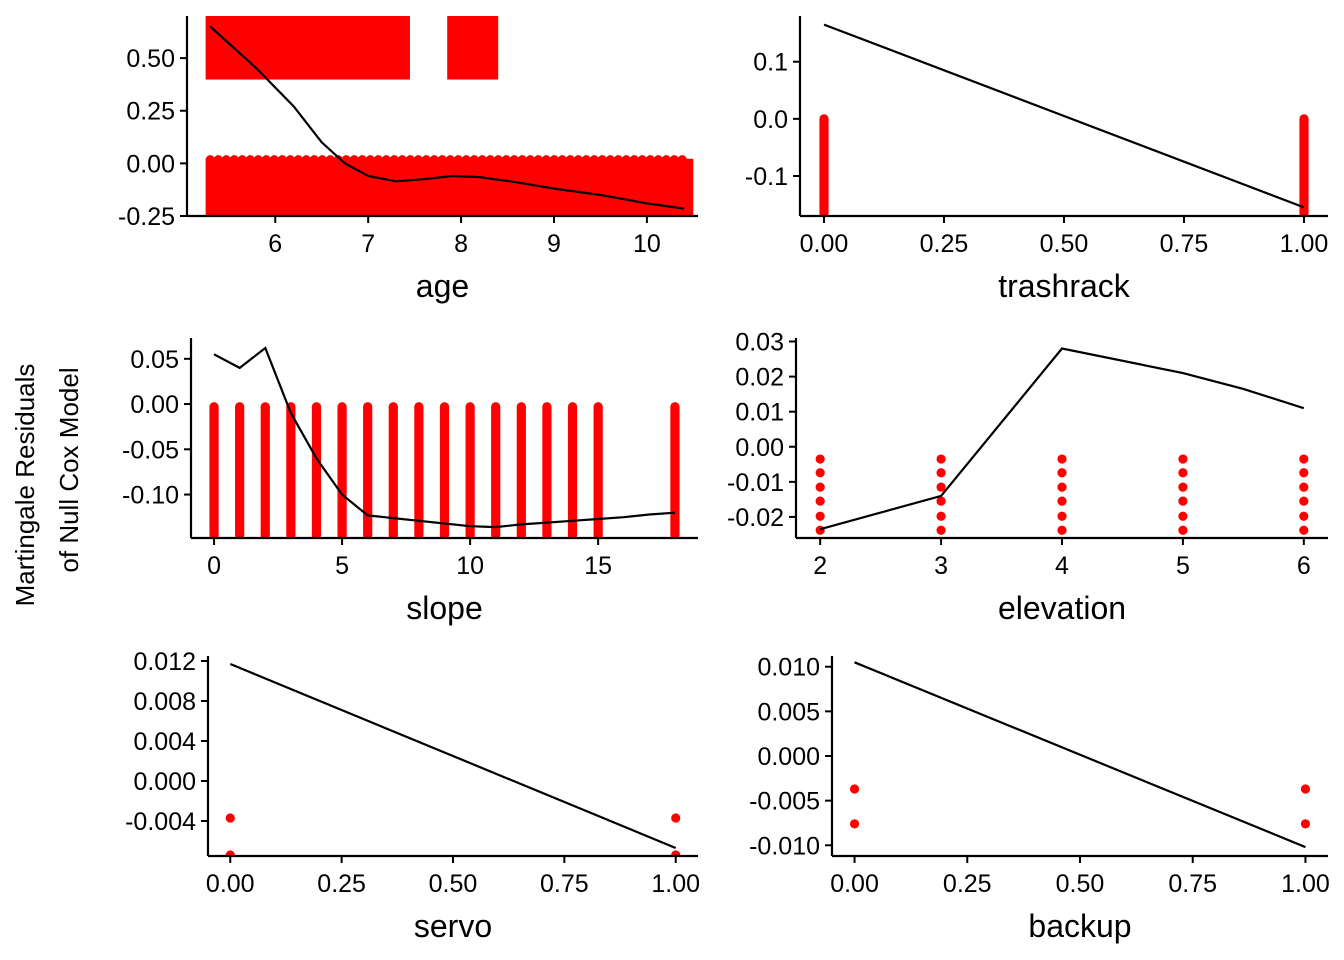  Describe the element at coordinates (766, 177) in the screenshot. I see `trashrack-y-tick-label: -0.1` at that location.